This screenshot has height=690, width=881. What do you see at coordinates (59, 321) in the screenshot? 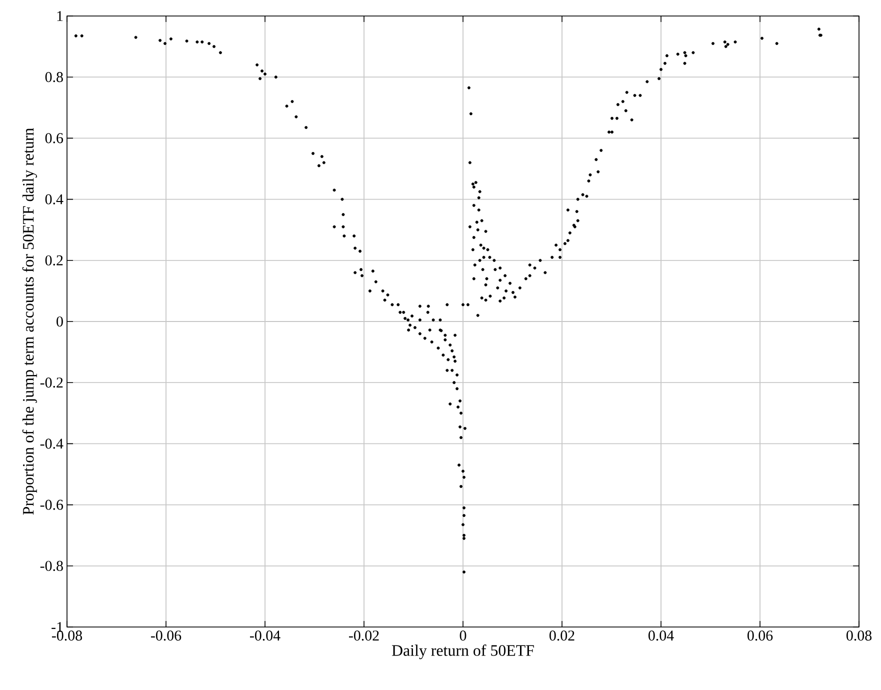
I see `y-tick-label: 0` at bounding box center [59, 321].